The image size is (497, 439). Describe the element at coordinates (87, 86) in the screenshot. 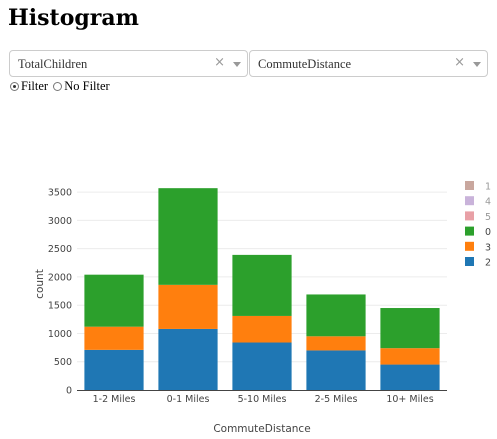

I see `radio-no-filter-label: No Filter` at that location.